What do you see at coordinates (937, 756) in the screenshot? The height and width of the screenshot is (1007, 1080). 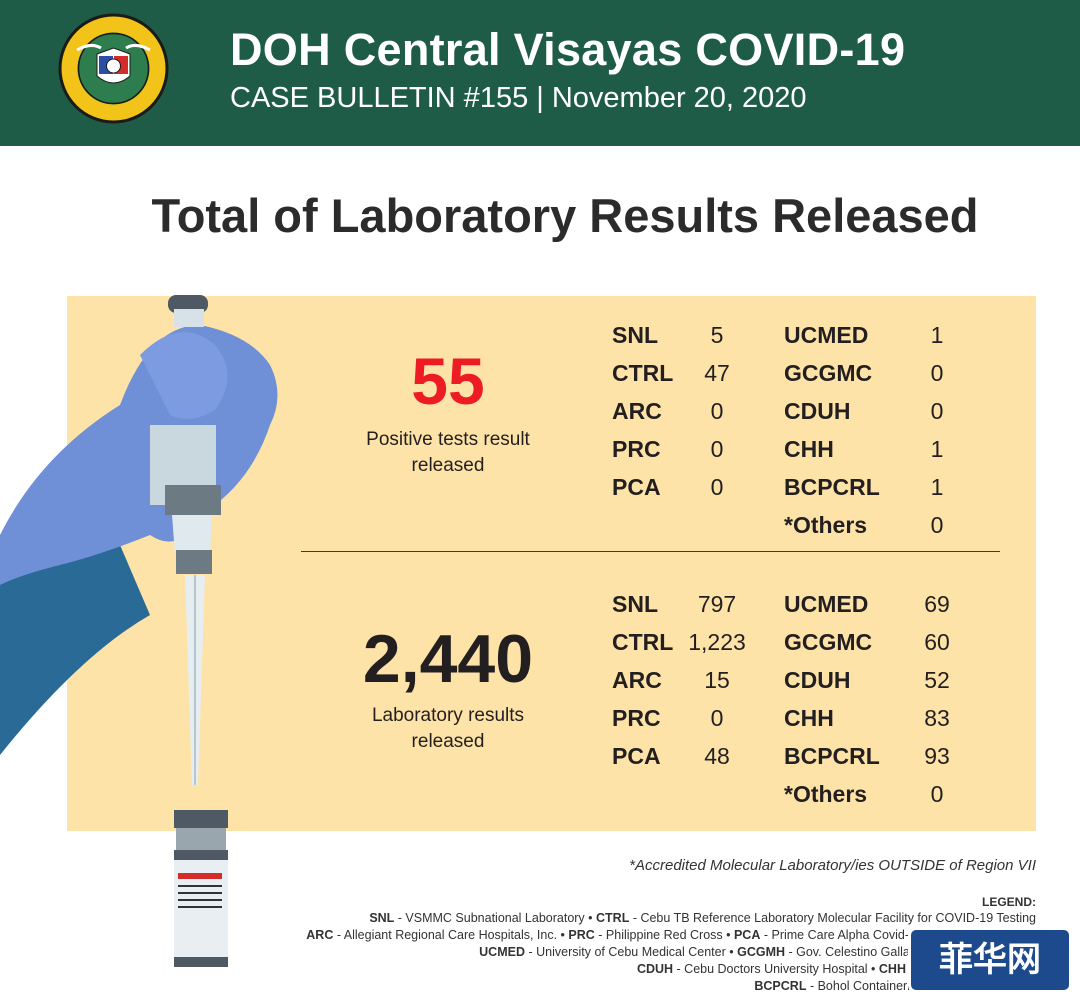 I see `lab-value: 93` at bounding box center [937, 756].